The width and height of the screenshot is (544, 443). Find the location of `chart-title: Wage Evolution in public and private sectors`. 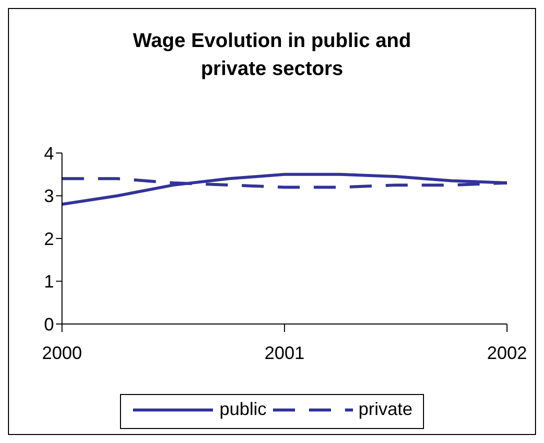

chart-title: Wage Evolution in public and private sectors is located at coordinates (272, 55).